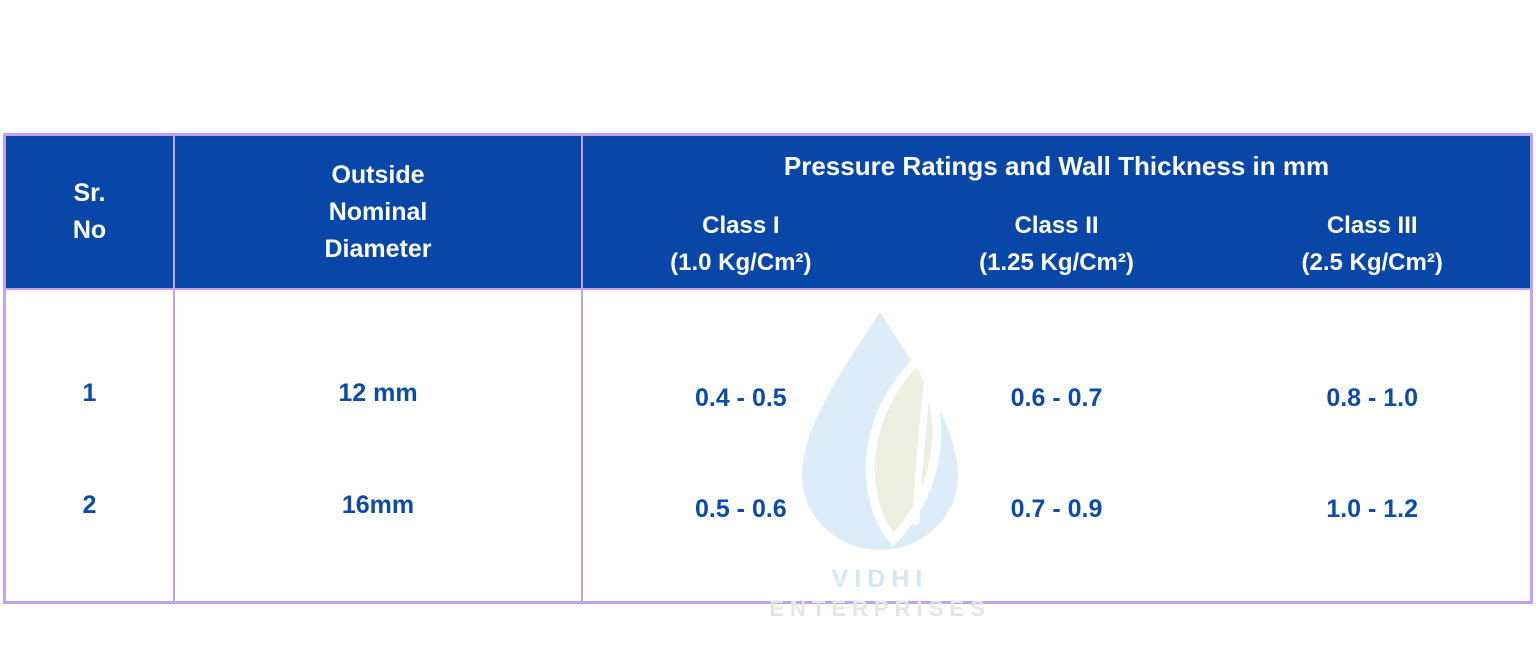 The image size is (1536, 672). Describe the element at coordinates (741, 225) in the screenshot. I see `class-1-name: Class I` at that location.